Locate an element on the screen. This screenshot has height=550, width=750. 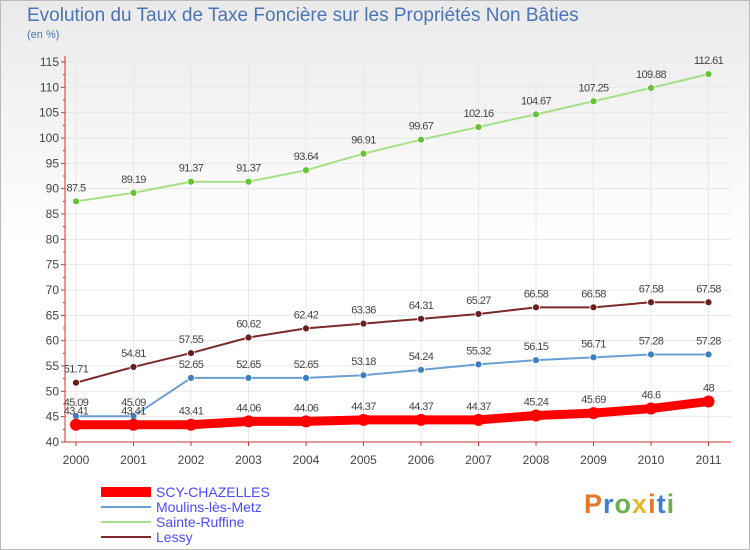
x-tick-label: 2003 is located at coordinates (248, 460).